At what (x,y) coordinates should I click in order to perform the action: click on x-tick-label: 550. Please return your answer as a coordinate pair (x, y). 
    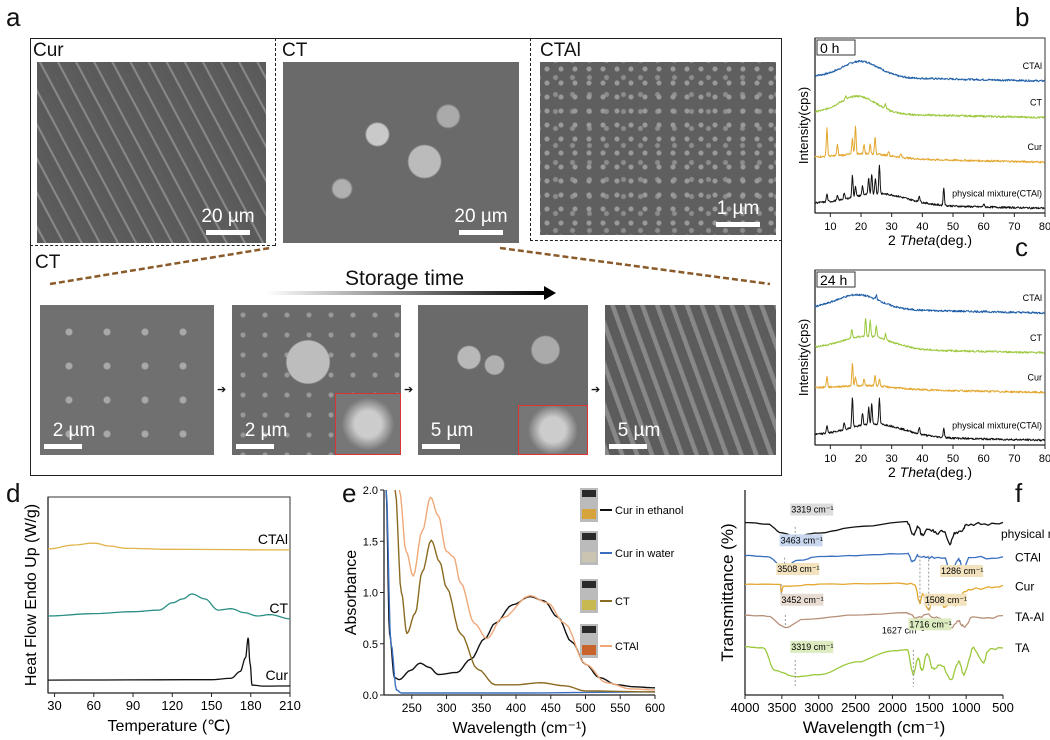
    Looking at the image, I should click on (620, 708).